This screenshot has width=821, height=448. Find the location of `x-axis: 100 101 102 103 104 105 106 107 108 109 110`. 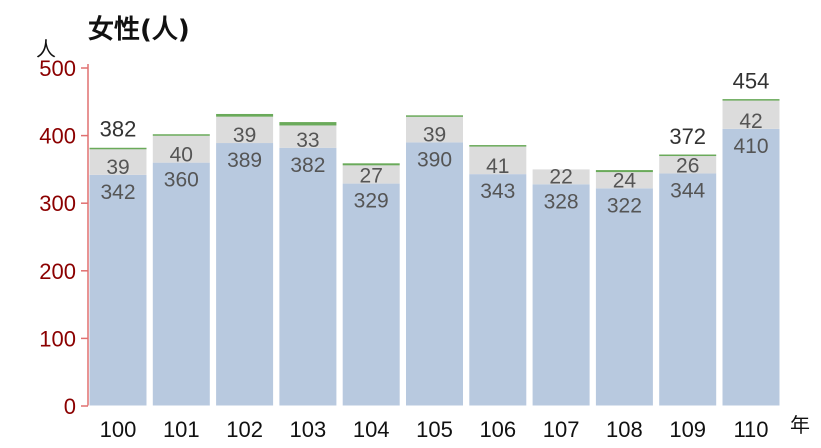

x-axis: 100 101 102 103 104 105 106 107 108 109 110 is located at coordinates (438, 423).